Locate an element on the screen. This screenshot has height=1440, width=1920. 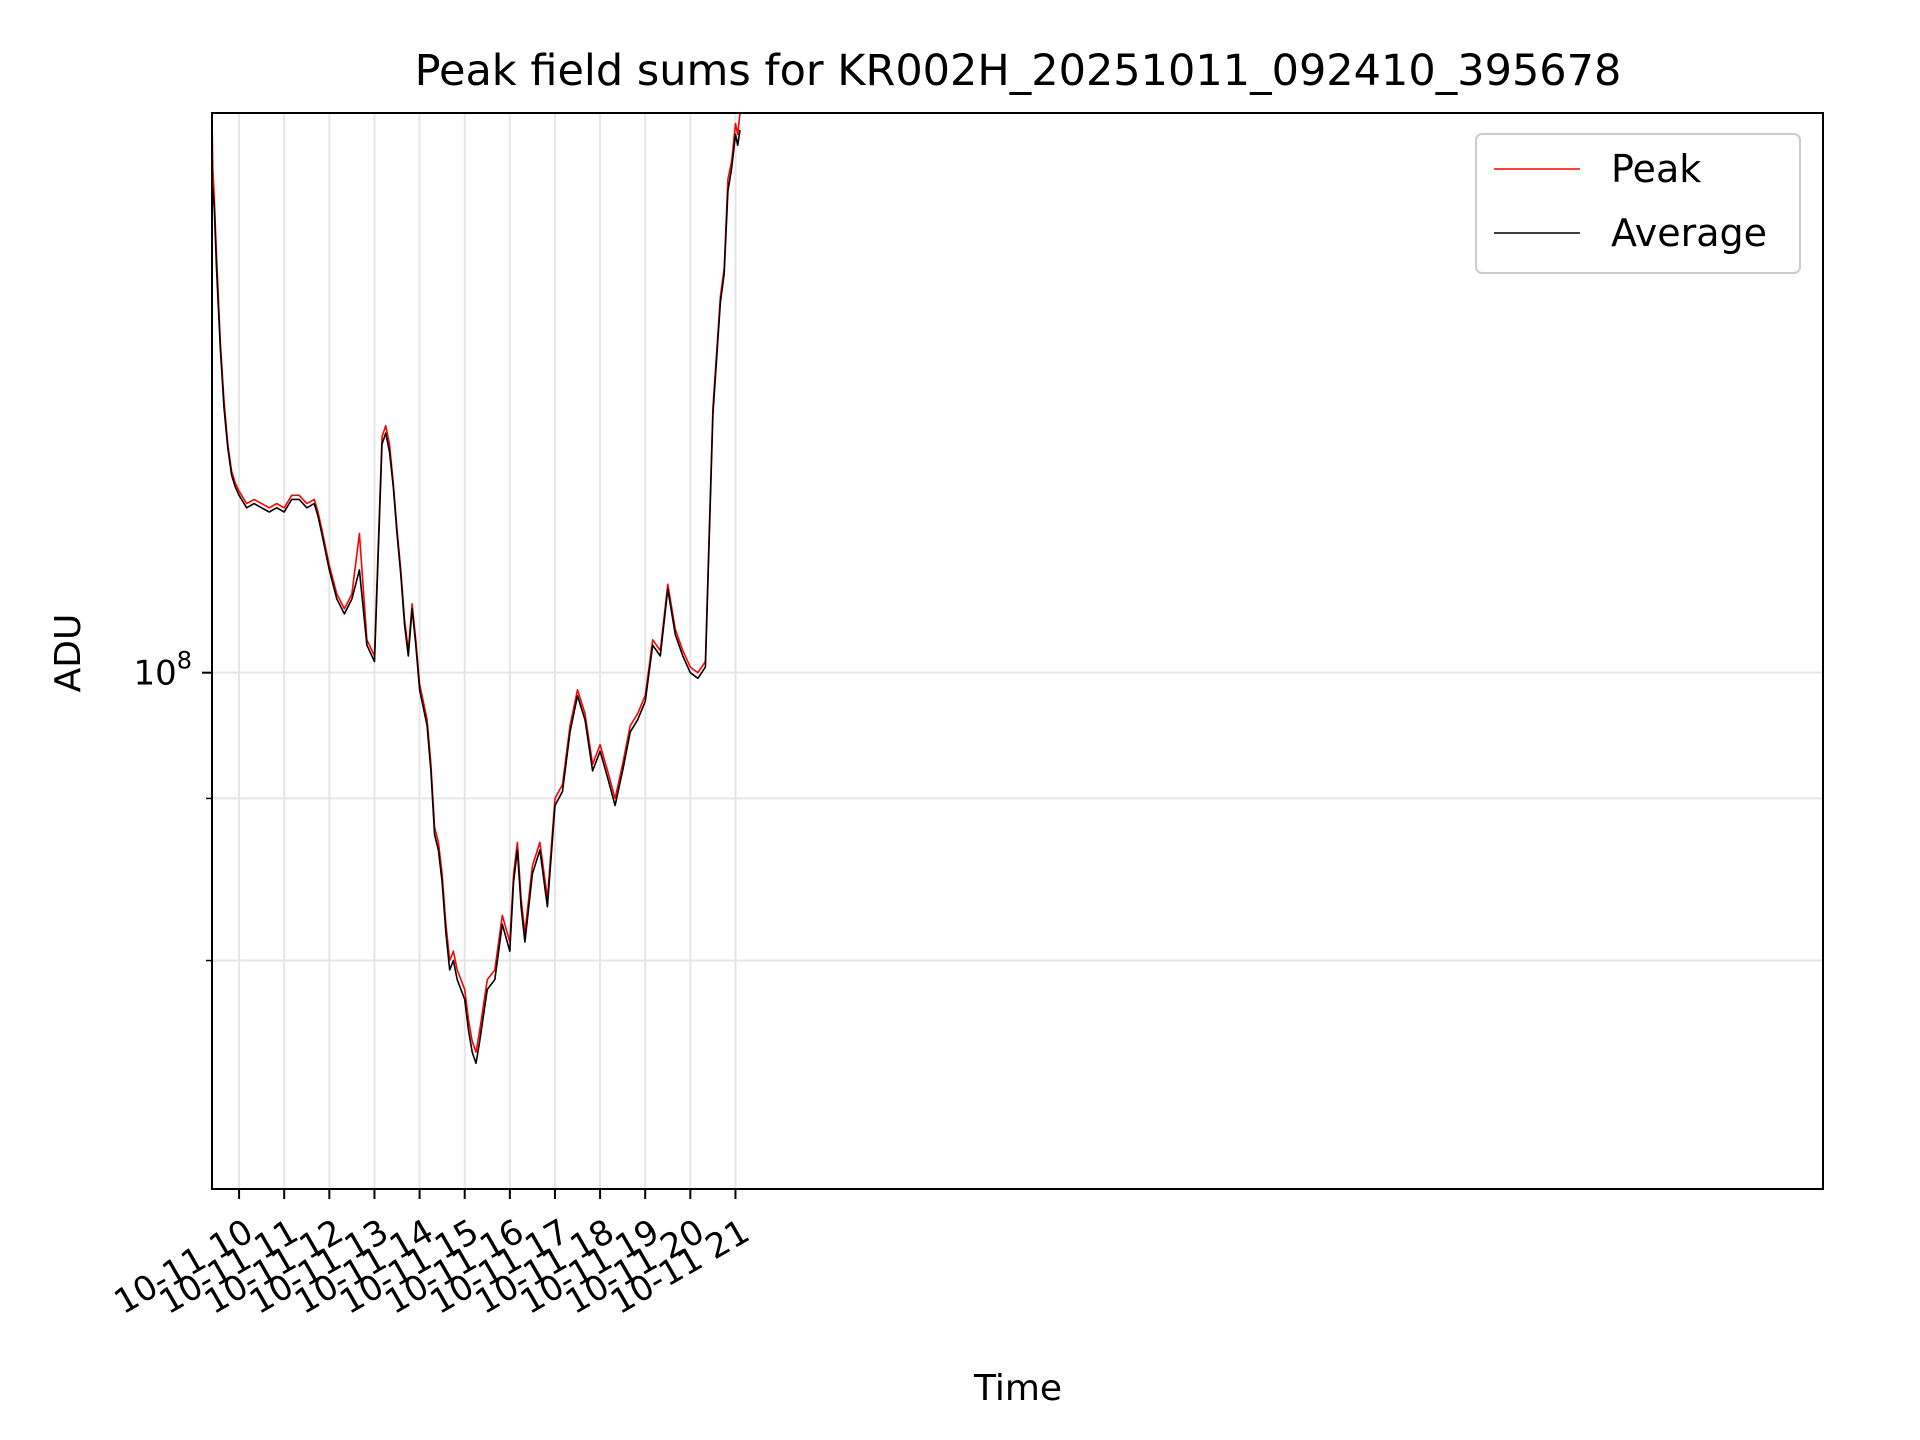
y-axis-label: ADU is located at coordinates (68, 653).